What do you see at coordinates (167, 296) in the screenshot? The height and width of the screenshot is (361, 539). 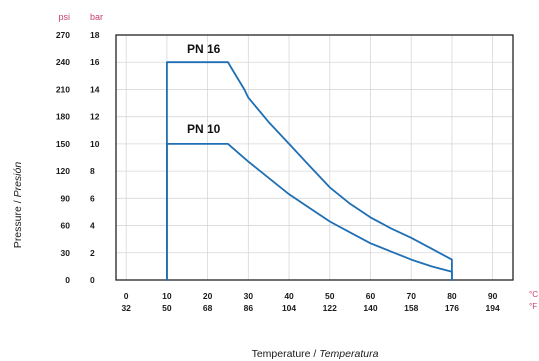 I see `x-tick-label-celsius: 10` at bounding box center [167, 296].